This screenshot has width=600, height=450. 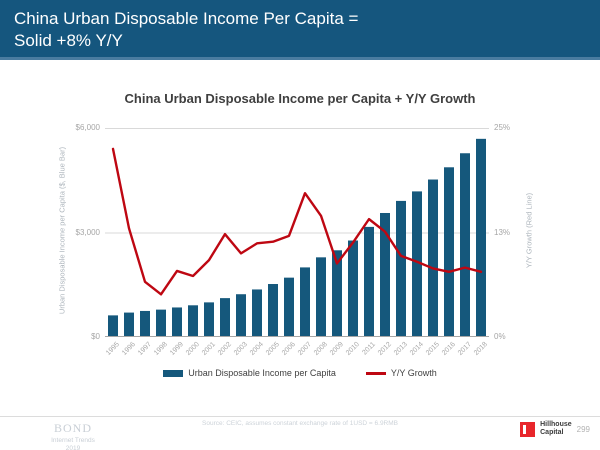 I want to click on x-tick-2007: 2007, so click(x=304, y=349).